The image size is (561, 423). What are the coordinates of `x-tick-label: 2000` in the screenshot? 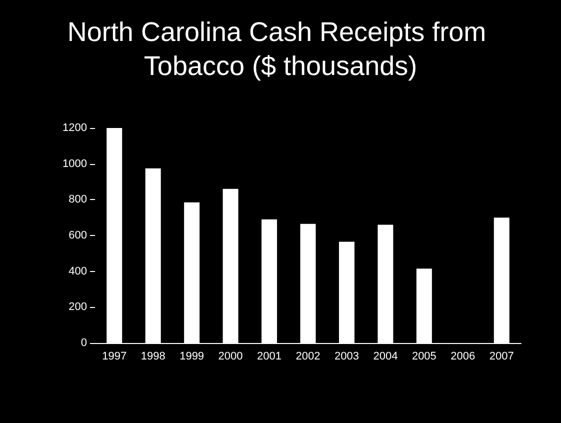 It's located at (230, 356).